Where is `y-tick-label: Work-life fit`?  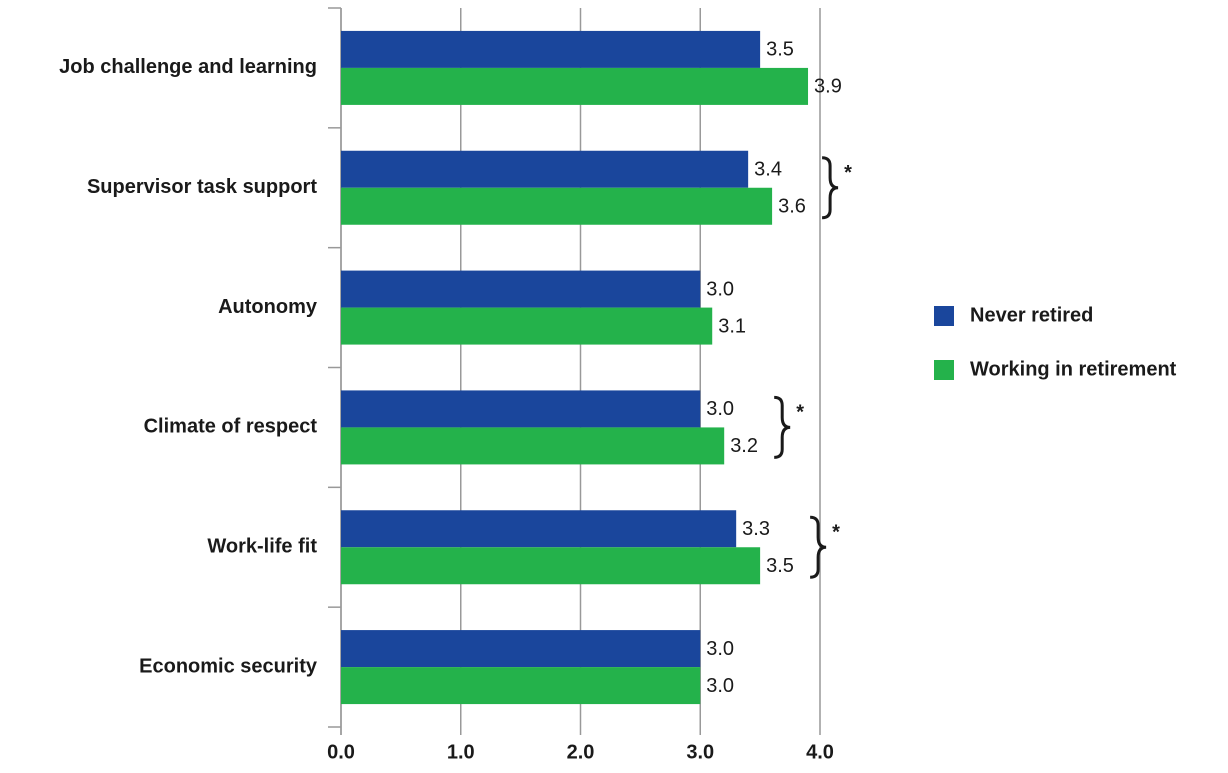
y-tick-label: Work-life fit is located at coordinates (262, 547).